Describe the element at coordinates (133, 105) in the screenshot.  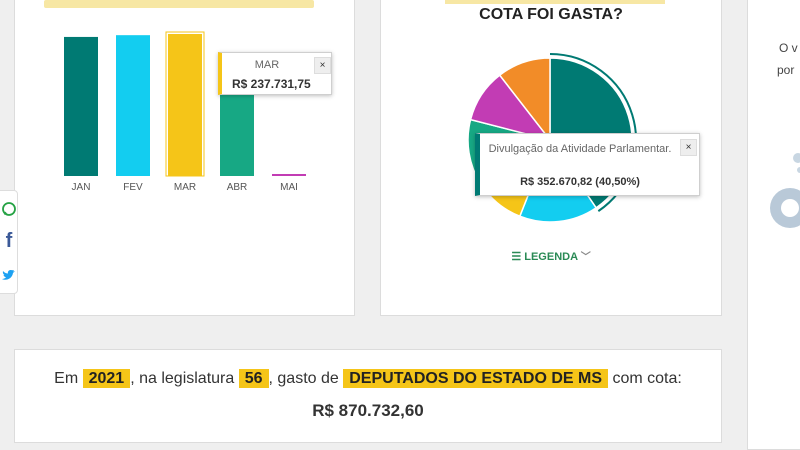
I see `bar-fev` at that location.